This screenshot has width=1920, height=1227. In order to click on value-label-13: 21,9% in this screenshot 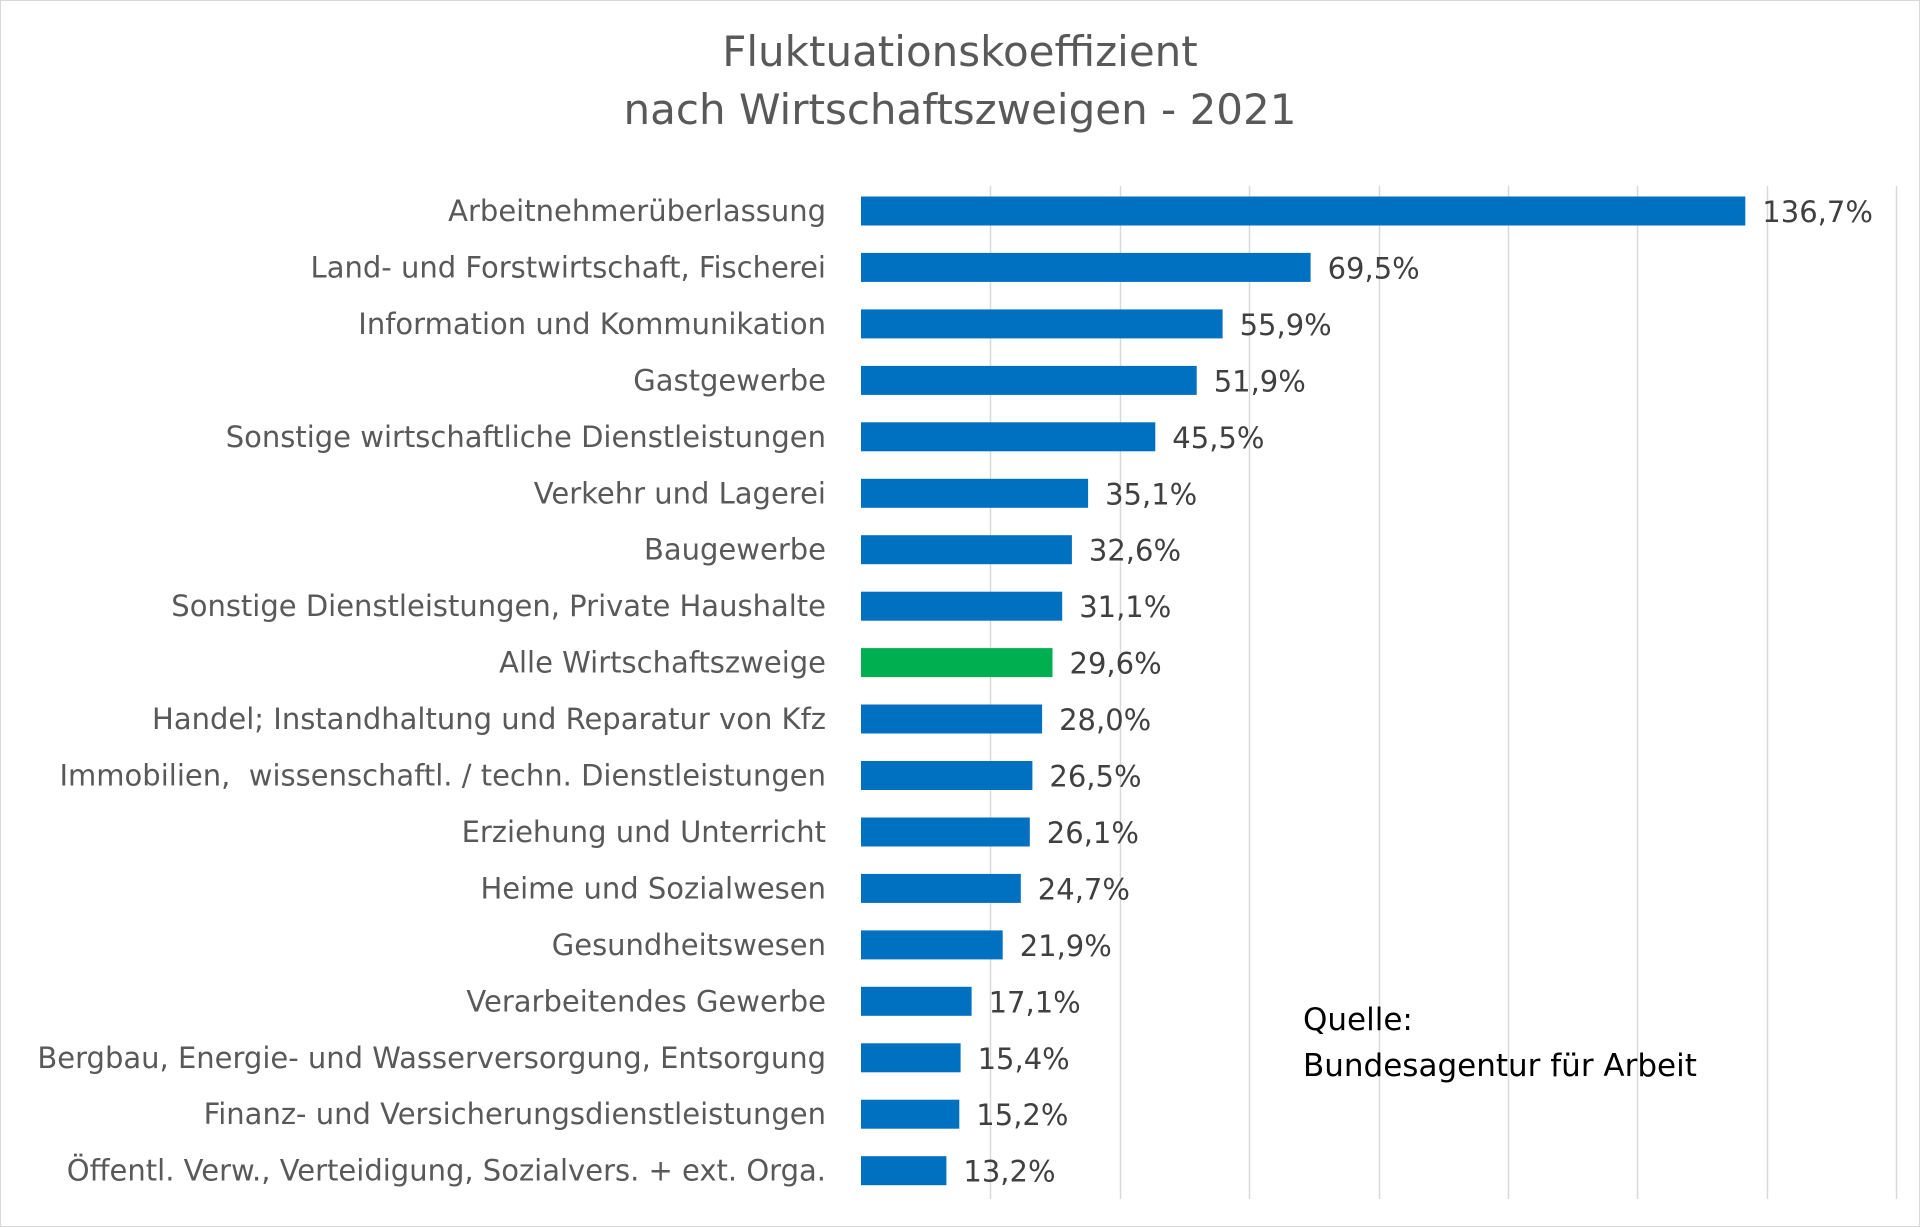, I will do `click(1066, 946)`.